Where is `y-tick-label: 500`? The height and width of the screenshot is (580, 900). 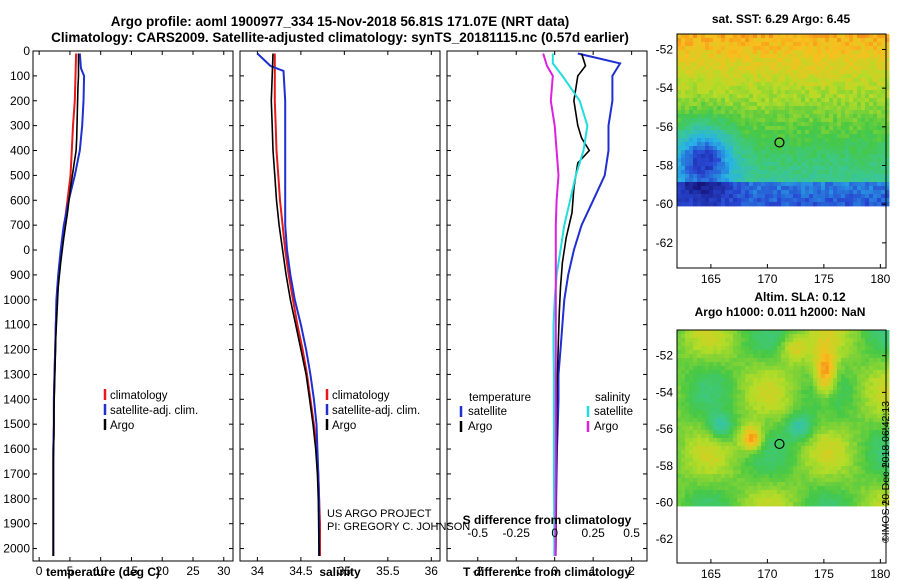 y-tick-label: 500 is located at coordinates (20, 175).